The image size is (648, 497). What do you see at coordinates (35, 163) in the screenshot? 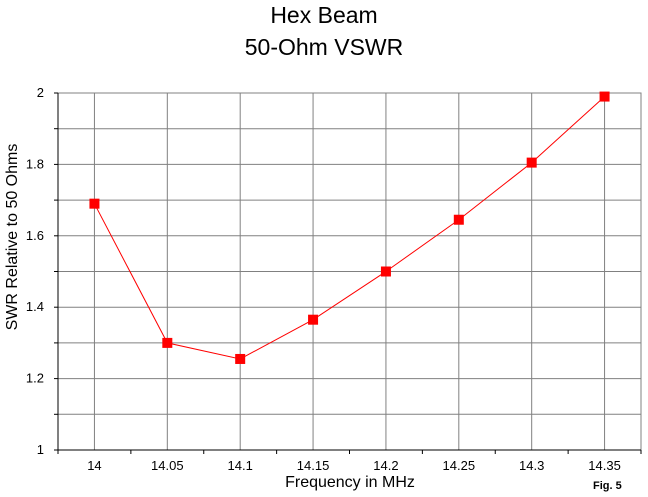
I see `y-tick-label: 1.8` at bounding box center [35, 163].